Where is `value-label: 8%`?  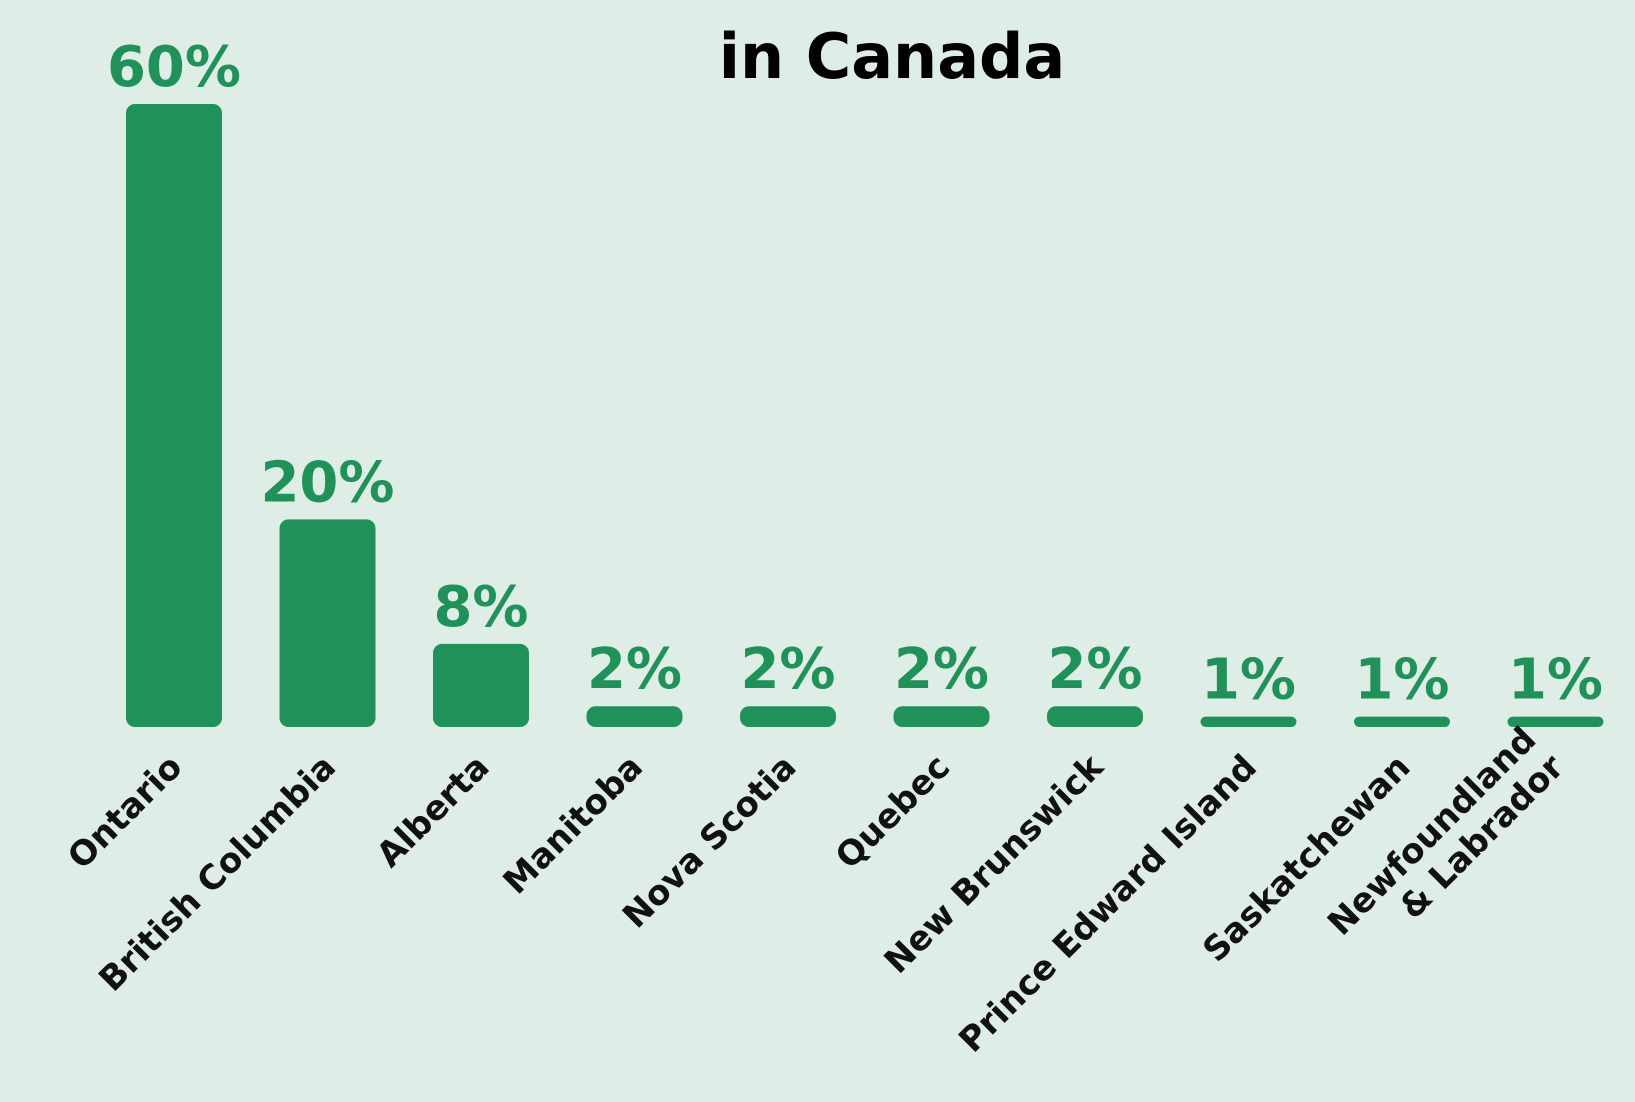
value-label: 8% is located at coordinates (480, 607).